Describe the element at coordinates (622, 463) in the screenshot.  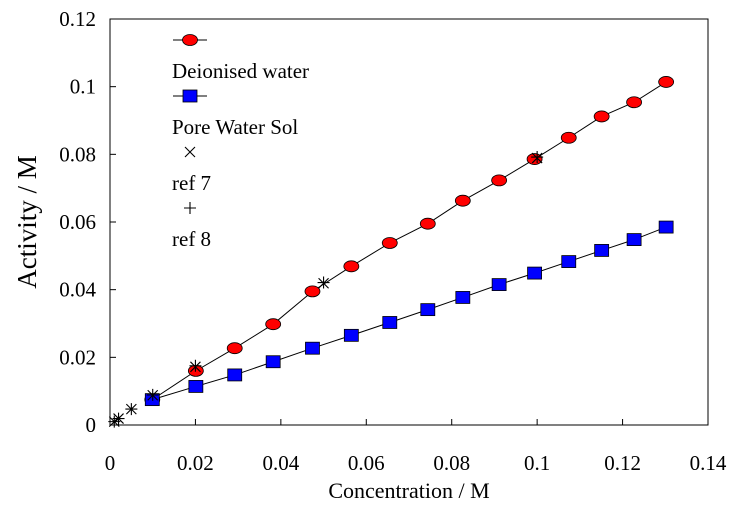
I see `x-tick-label: 0.12` at that location.